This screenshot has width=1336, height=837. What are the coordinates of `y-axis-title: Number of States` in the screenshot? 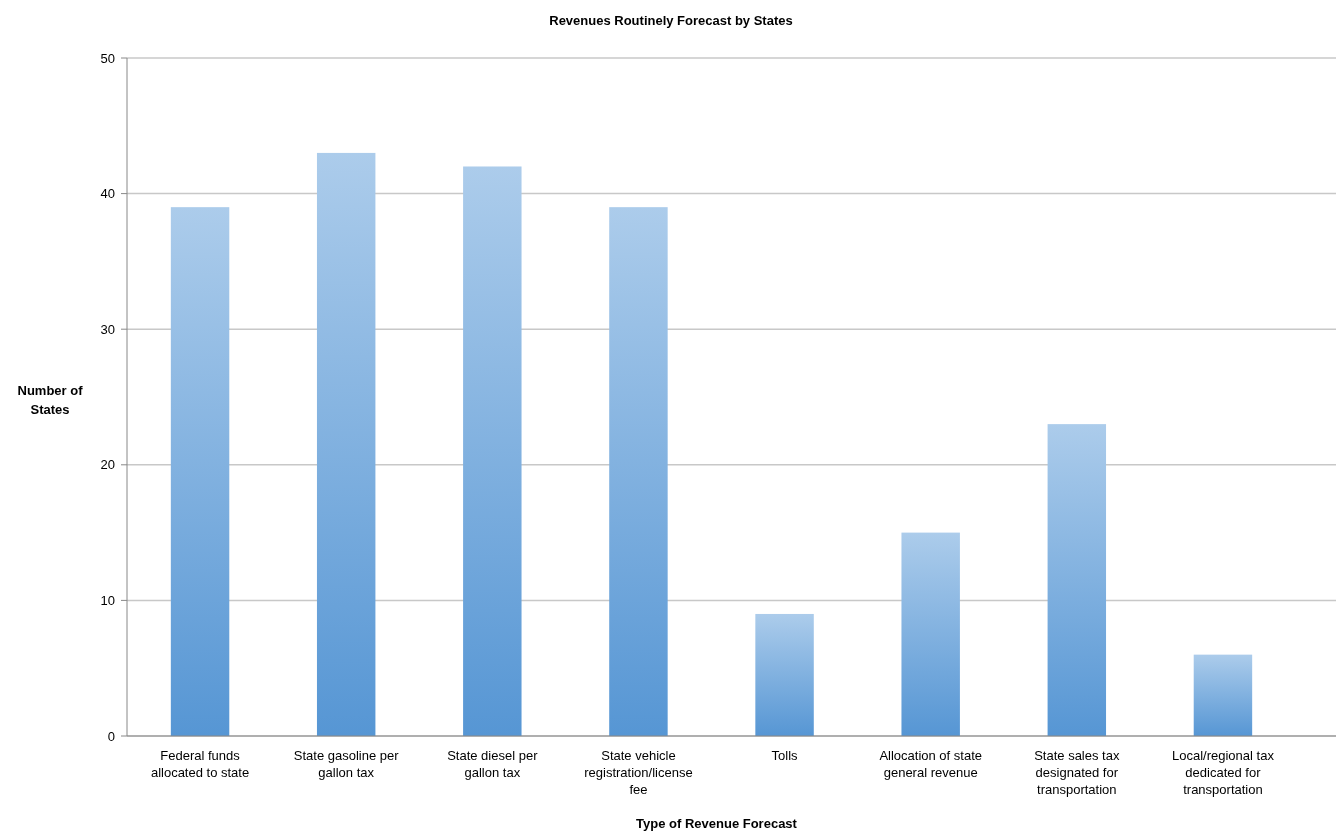 It's located at (50, 400).